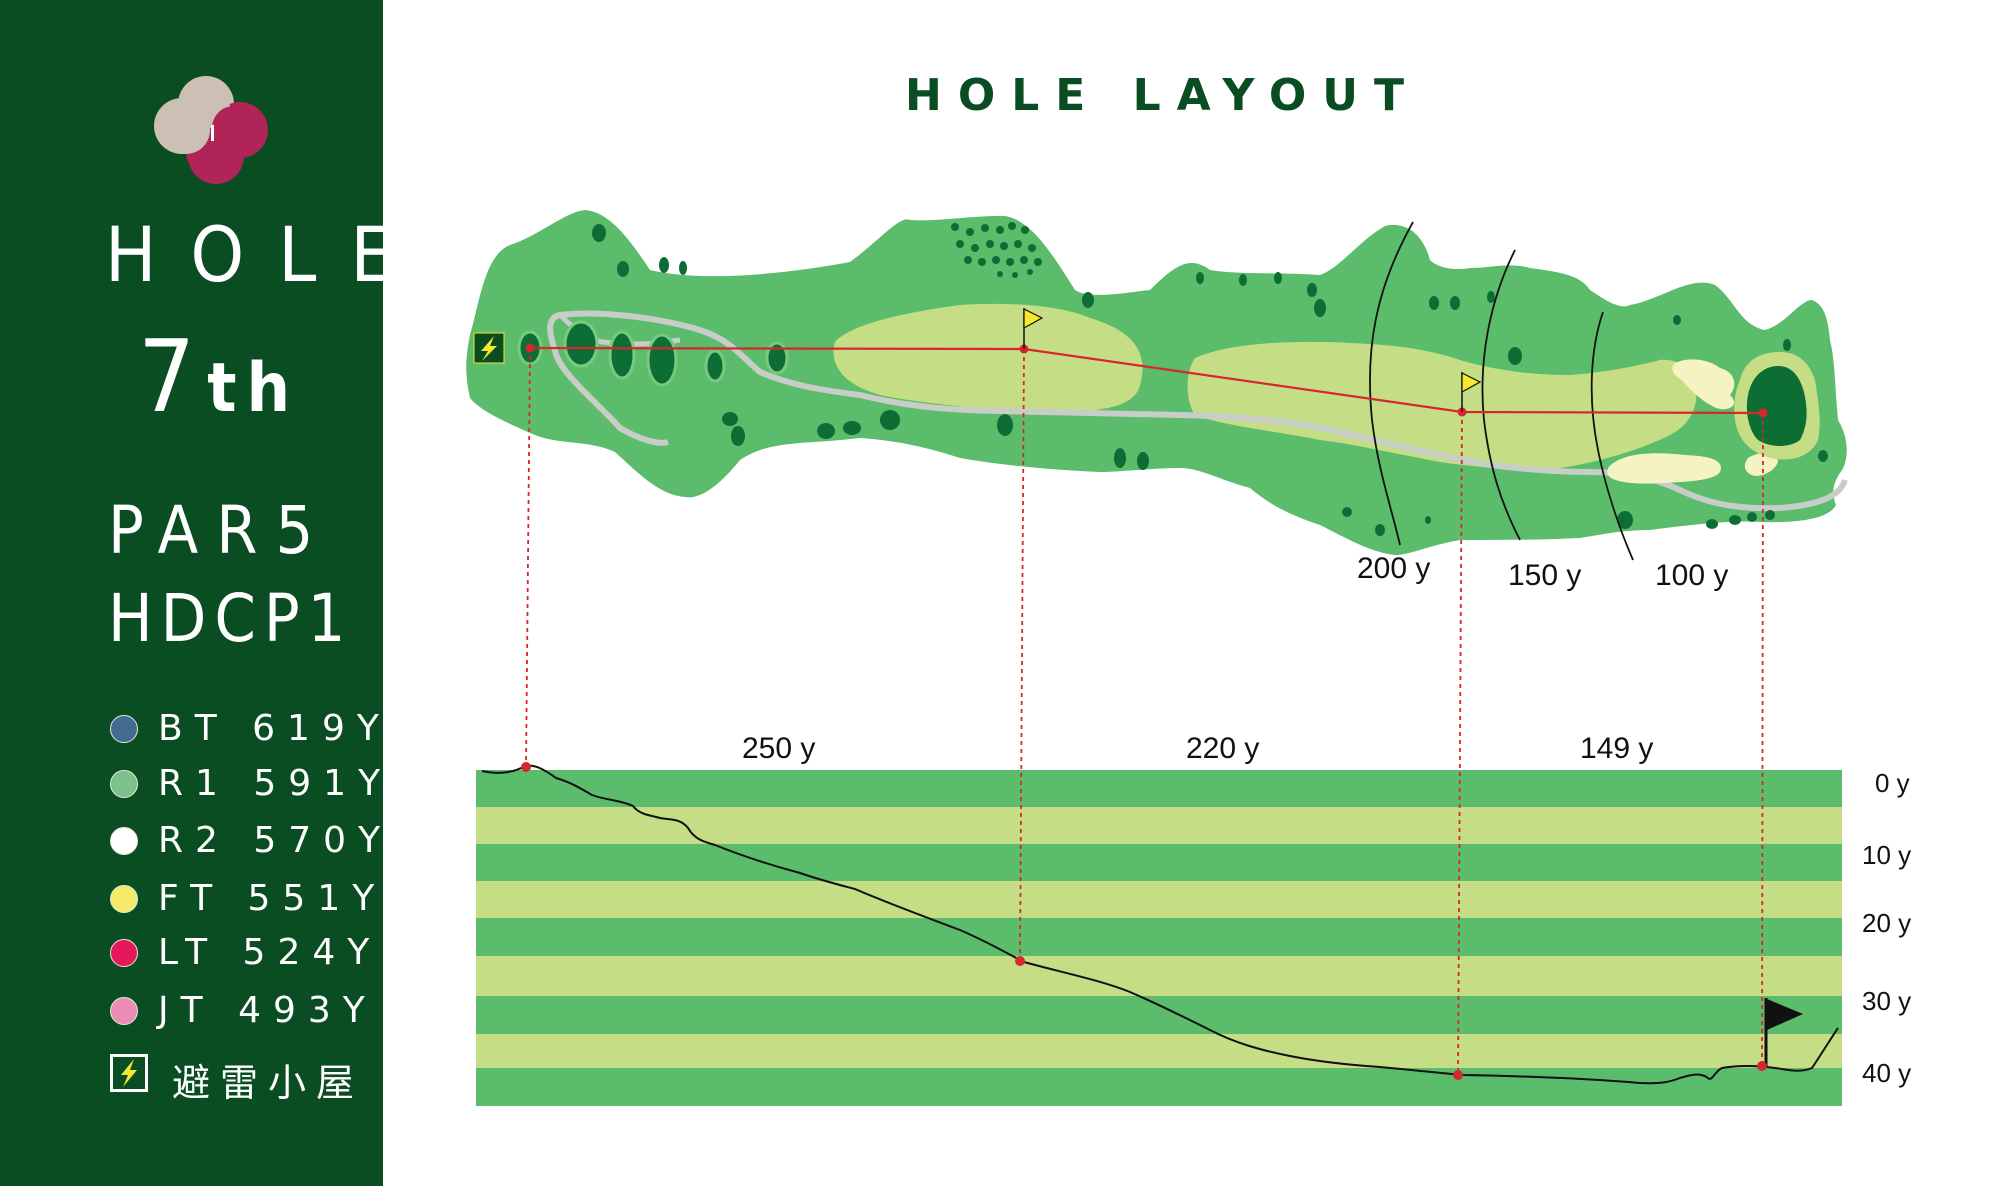 This screenshot has height=1186, width=2000. What do you see at coordinates (1777, 406) in the screenshot?
I see `putting-green` at bounding box center [1777, 406].